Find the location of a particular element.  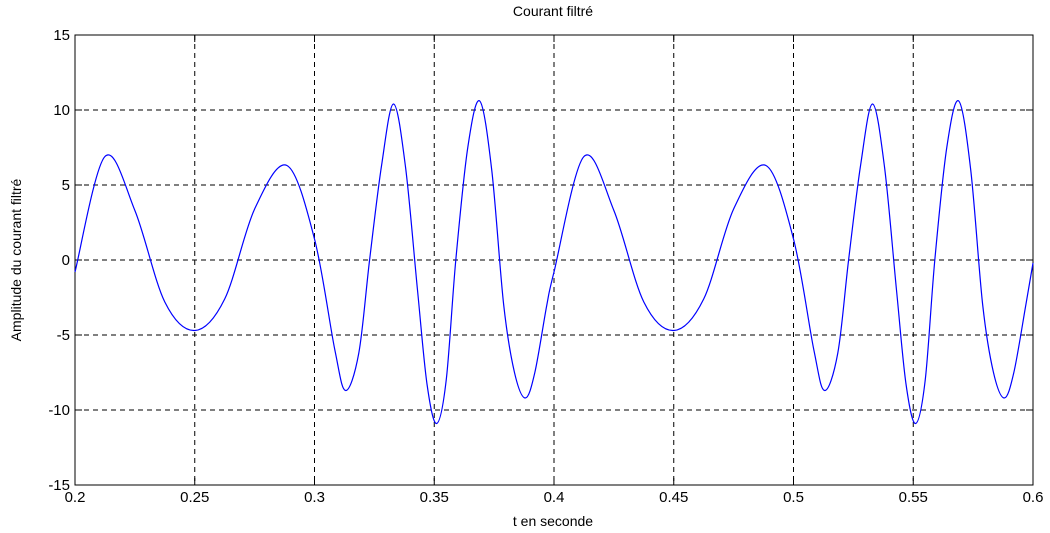

x-tick-label: 0.5 is located at coordinates (793, 497).